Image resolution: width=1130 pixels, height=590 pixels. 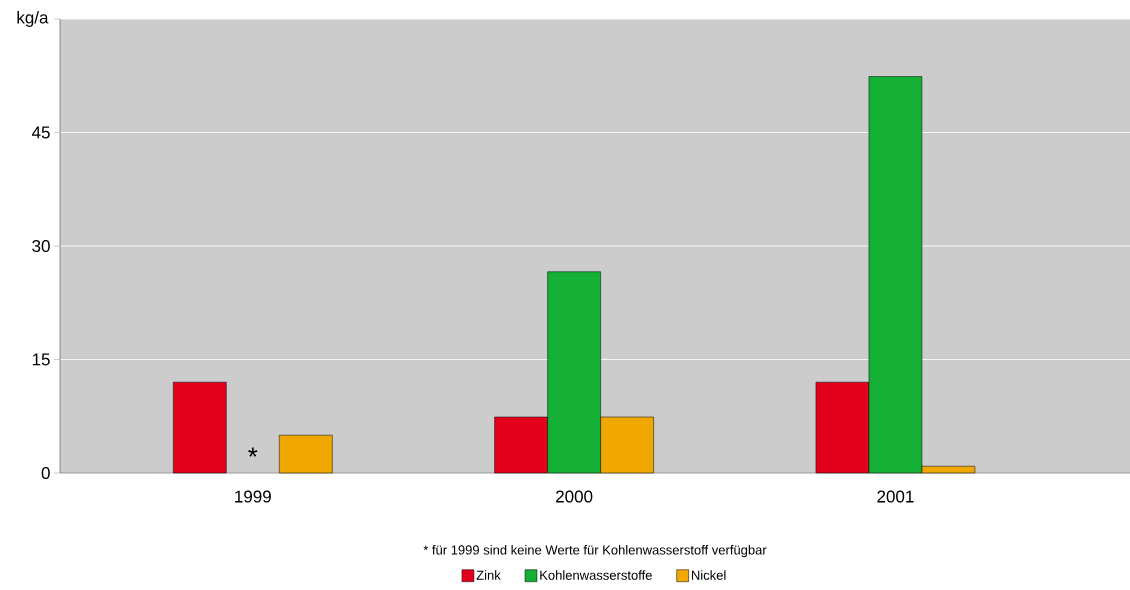 What do you see at coordinates (33, 19) in the screenshot?
I see `y-axis-title: kg/a` at bounding box center [33, 19].